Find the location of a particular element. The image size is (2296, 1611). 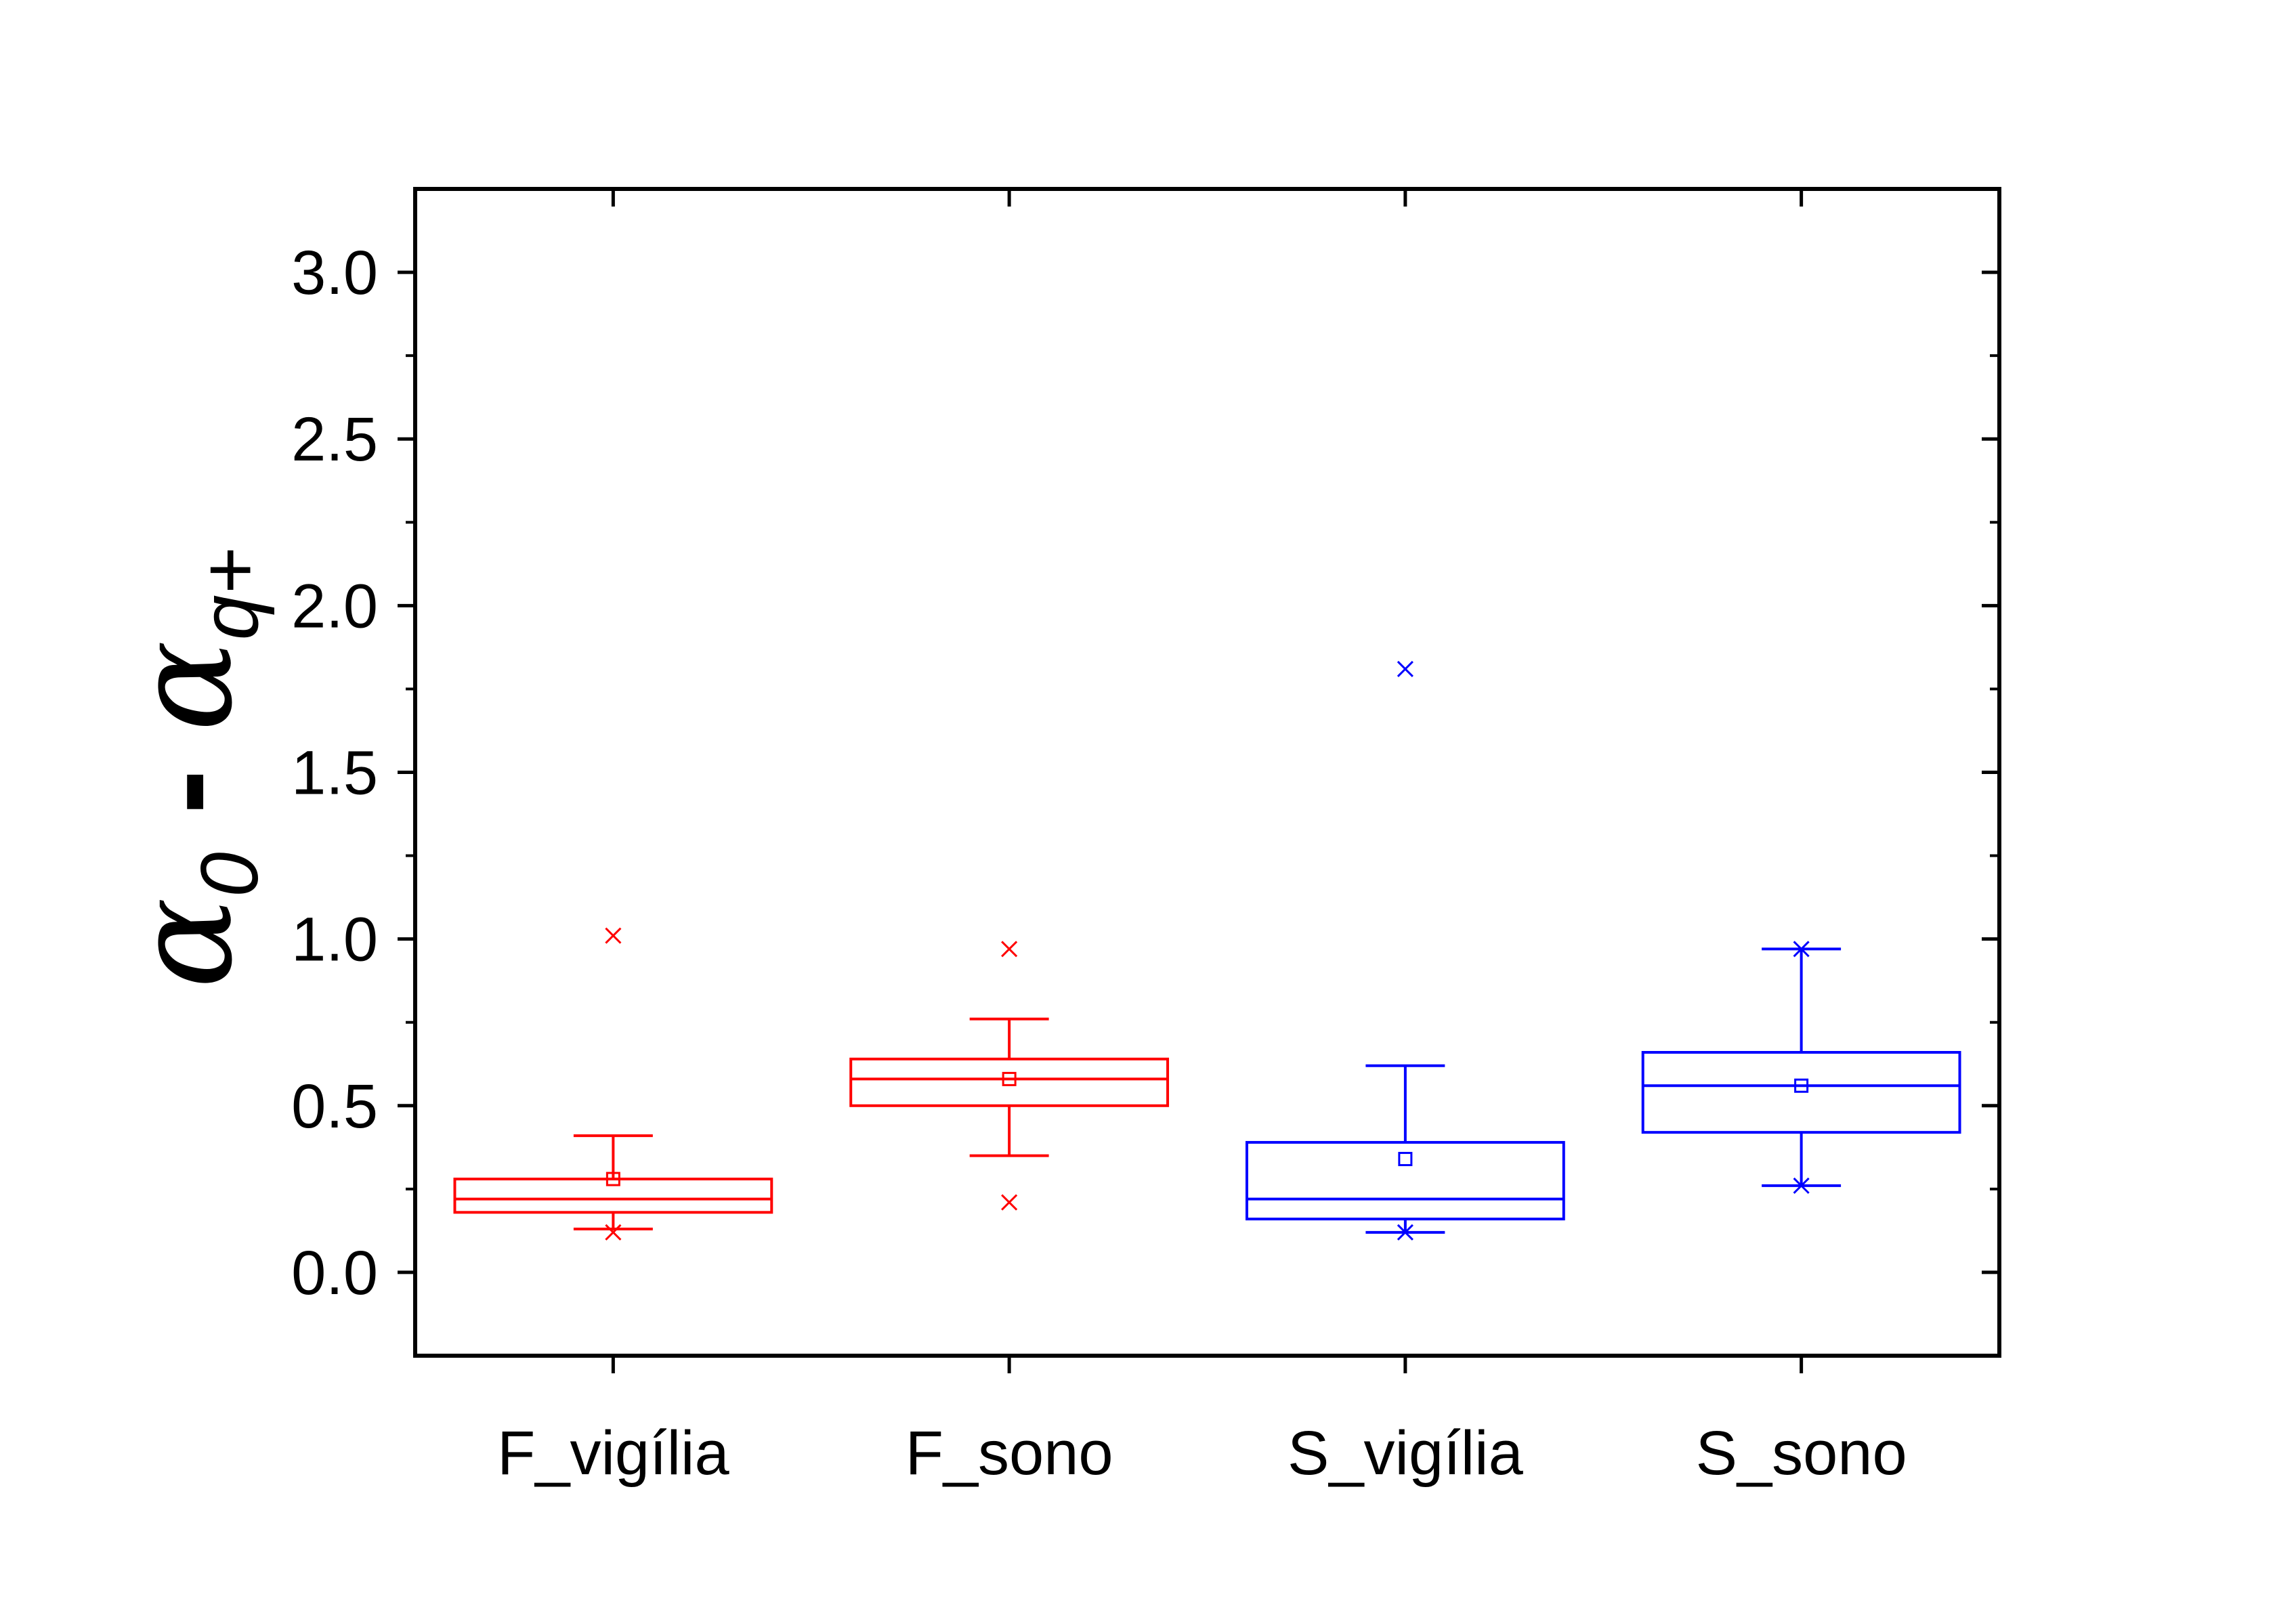

x-tick-label: F_sono is located at coordinates (1009, 1453).